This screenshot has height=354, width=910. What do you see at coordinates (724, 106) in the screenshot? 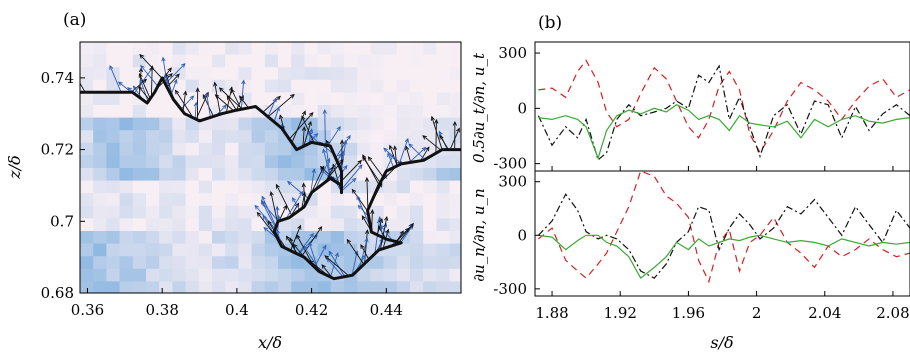
I see `series-line` at bounding box center [724, 106].